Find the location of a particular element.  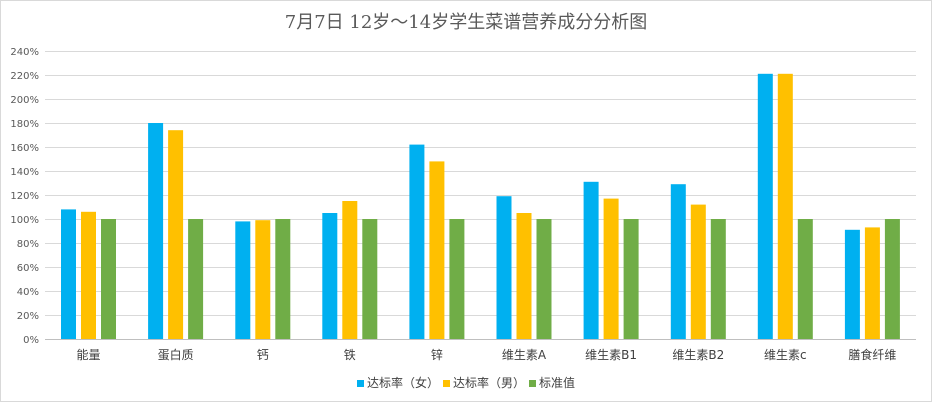

legend-label: 达标率（男） is located at coordinates (488, 383).